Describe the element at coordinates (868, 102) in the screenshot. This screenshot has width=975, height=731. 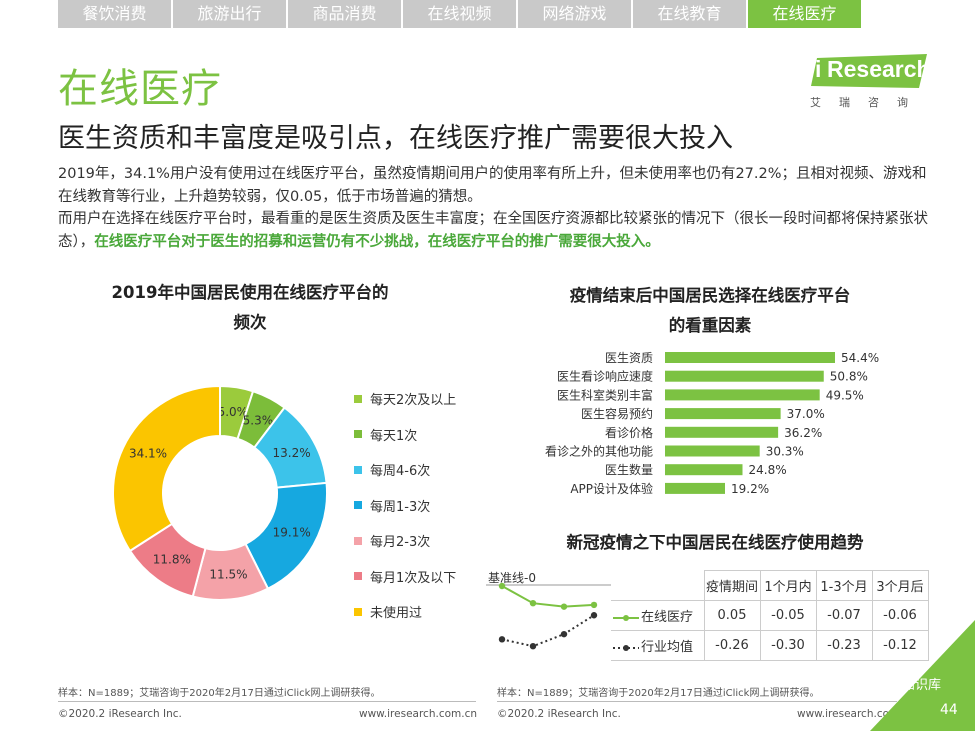
I see `logo-subtitle: 艾瑞咨询` at that location.